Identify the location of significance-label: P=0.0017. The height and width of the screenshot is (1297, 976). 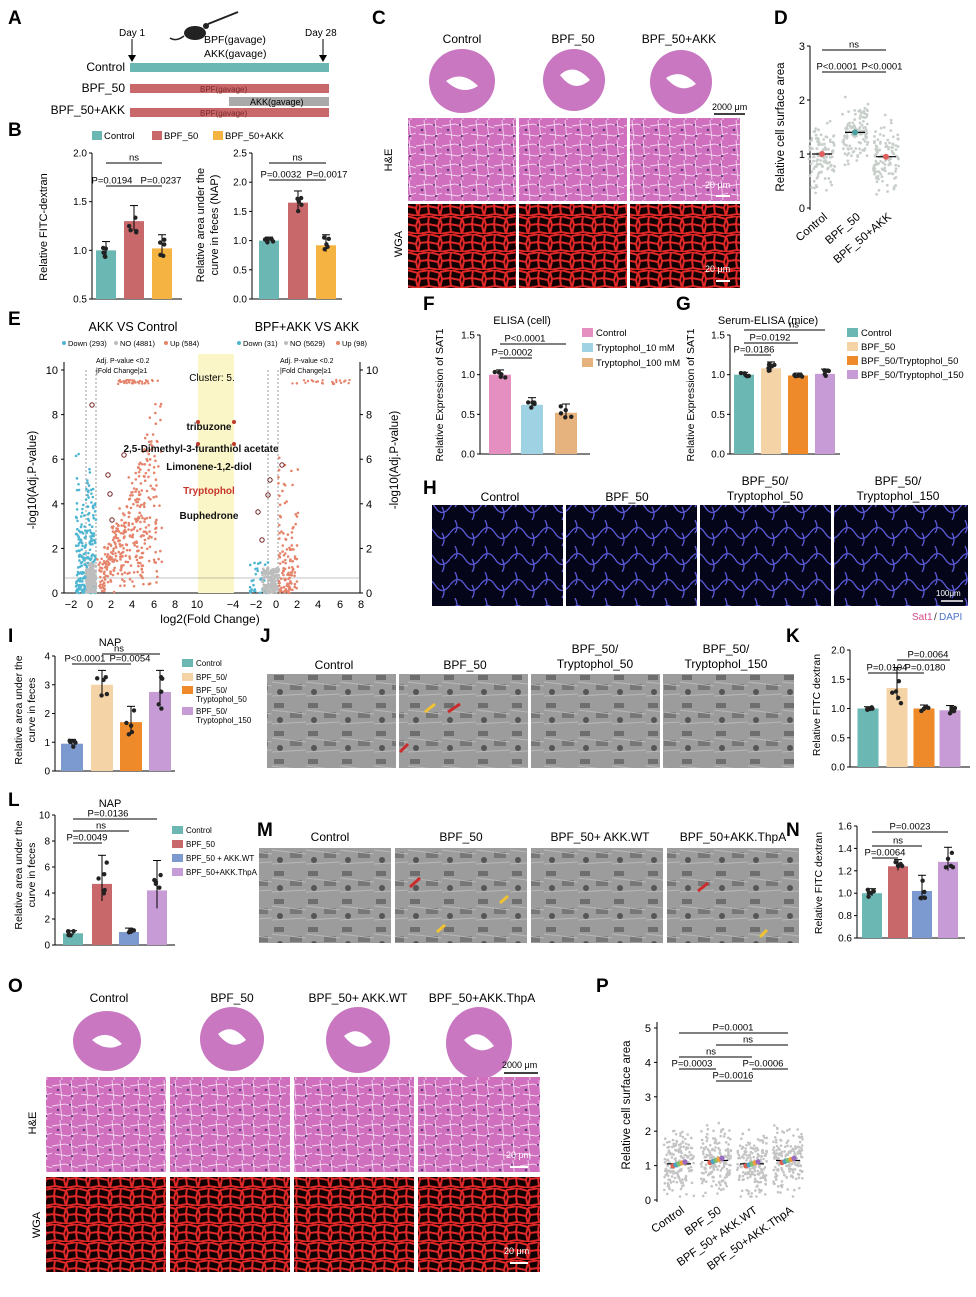
(327, 175).